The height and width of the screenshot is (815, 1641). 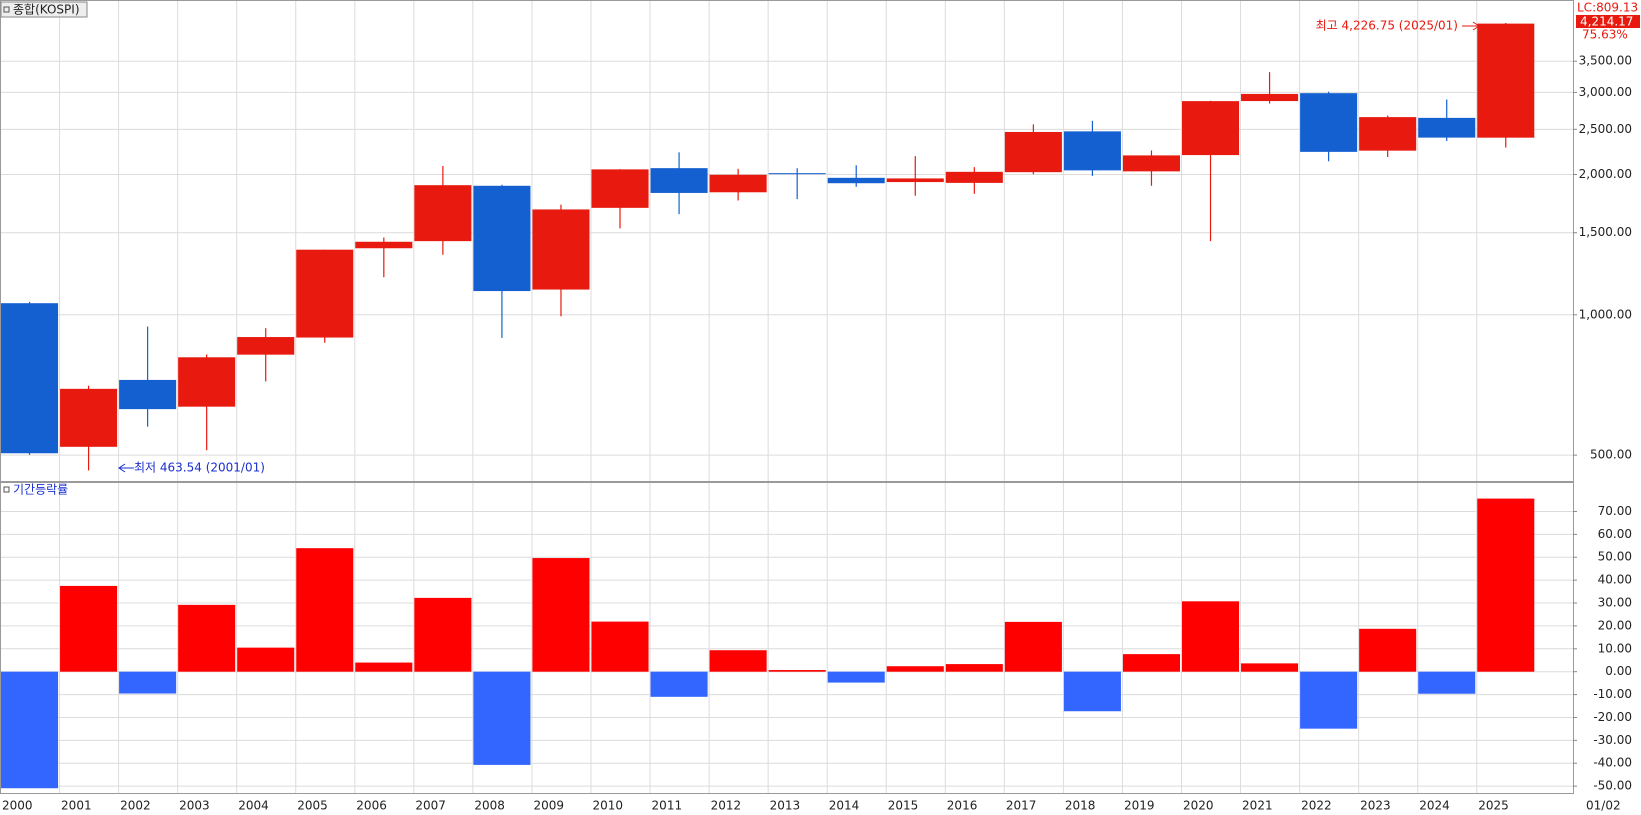 What do you see at coordinates (1080, 806) in the screenshot?
I see `x-tick-label: 2018` at bounding box center [1080, 806].